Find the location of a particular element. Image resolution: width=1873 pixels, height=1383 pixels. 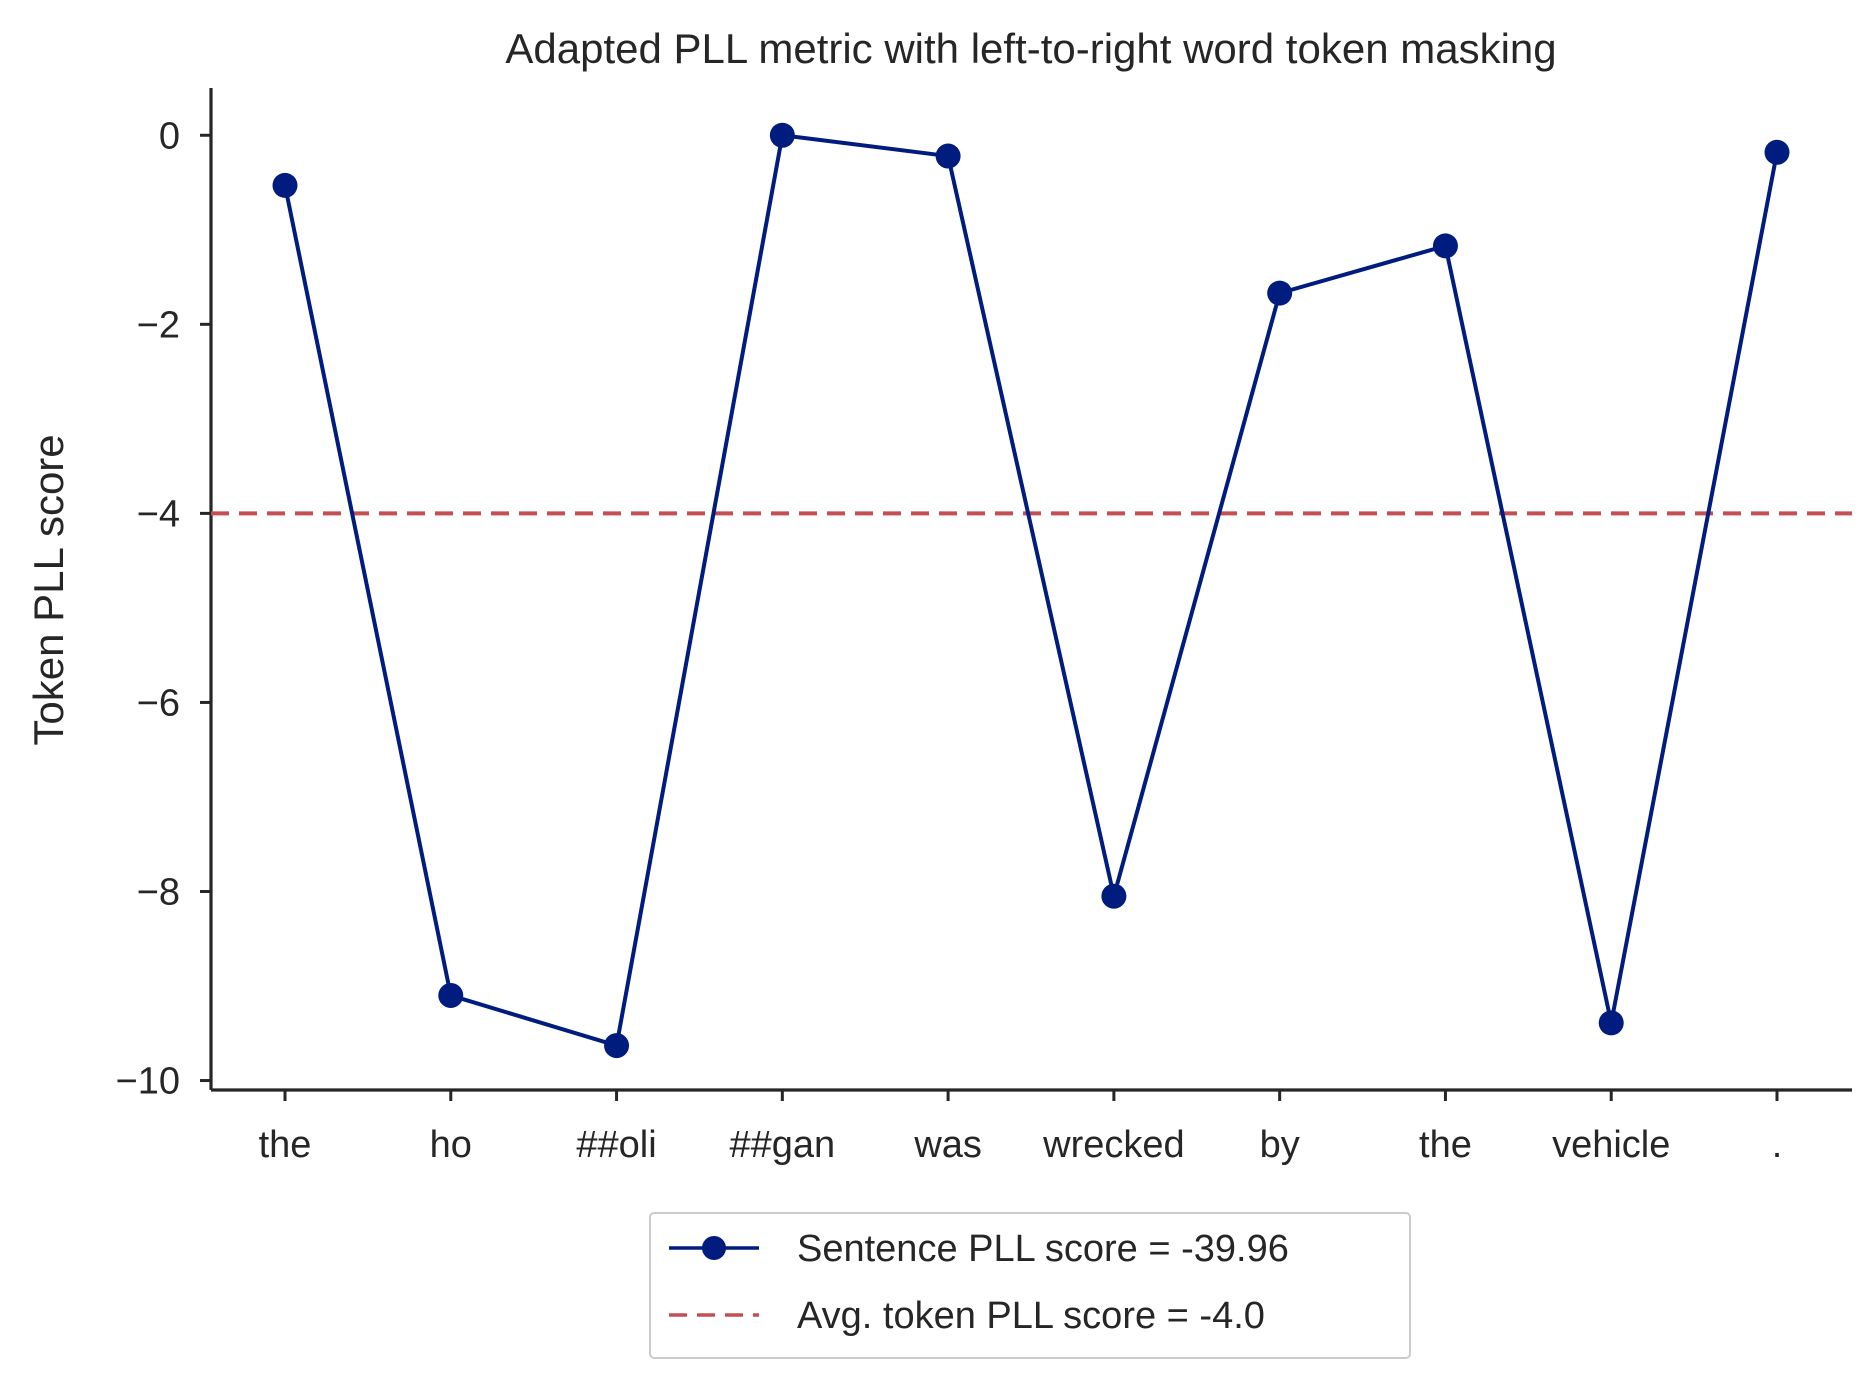

x-tick-label: by is located at coordinates (1280, 1145).